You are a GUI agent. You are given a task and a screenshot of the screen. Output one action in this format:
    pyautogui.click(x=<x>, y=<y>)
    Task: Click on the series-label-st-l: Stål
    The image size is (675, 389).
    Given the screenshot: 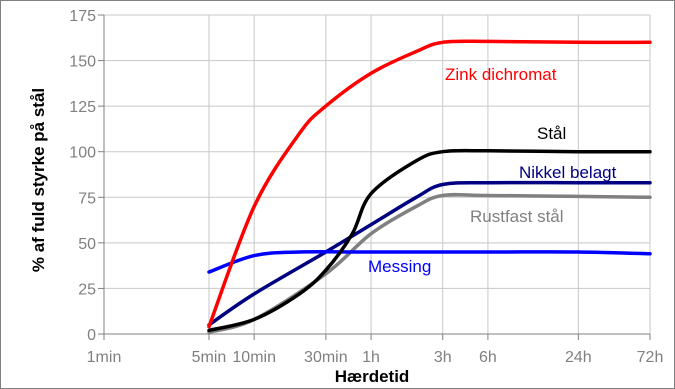 What is the action you would take?
    pyautogui.click(x=551, y=133)
    